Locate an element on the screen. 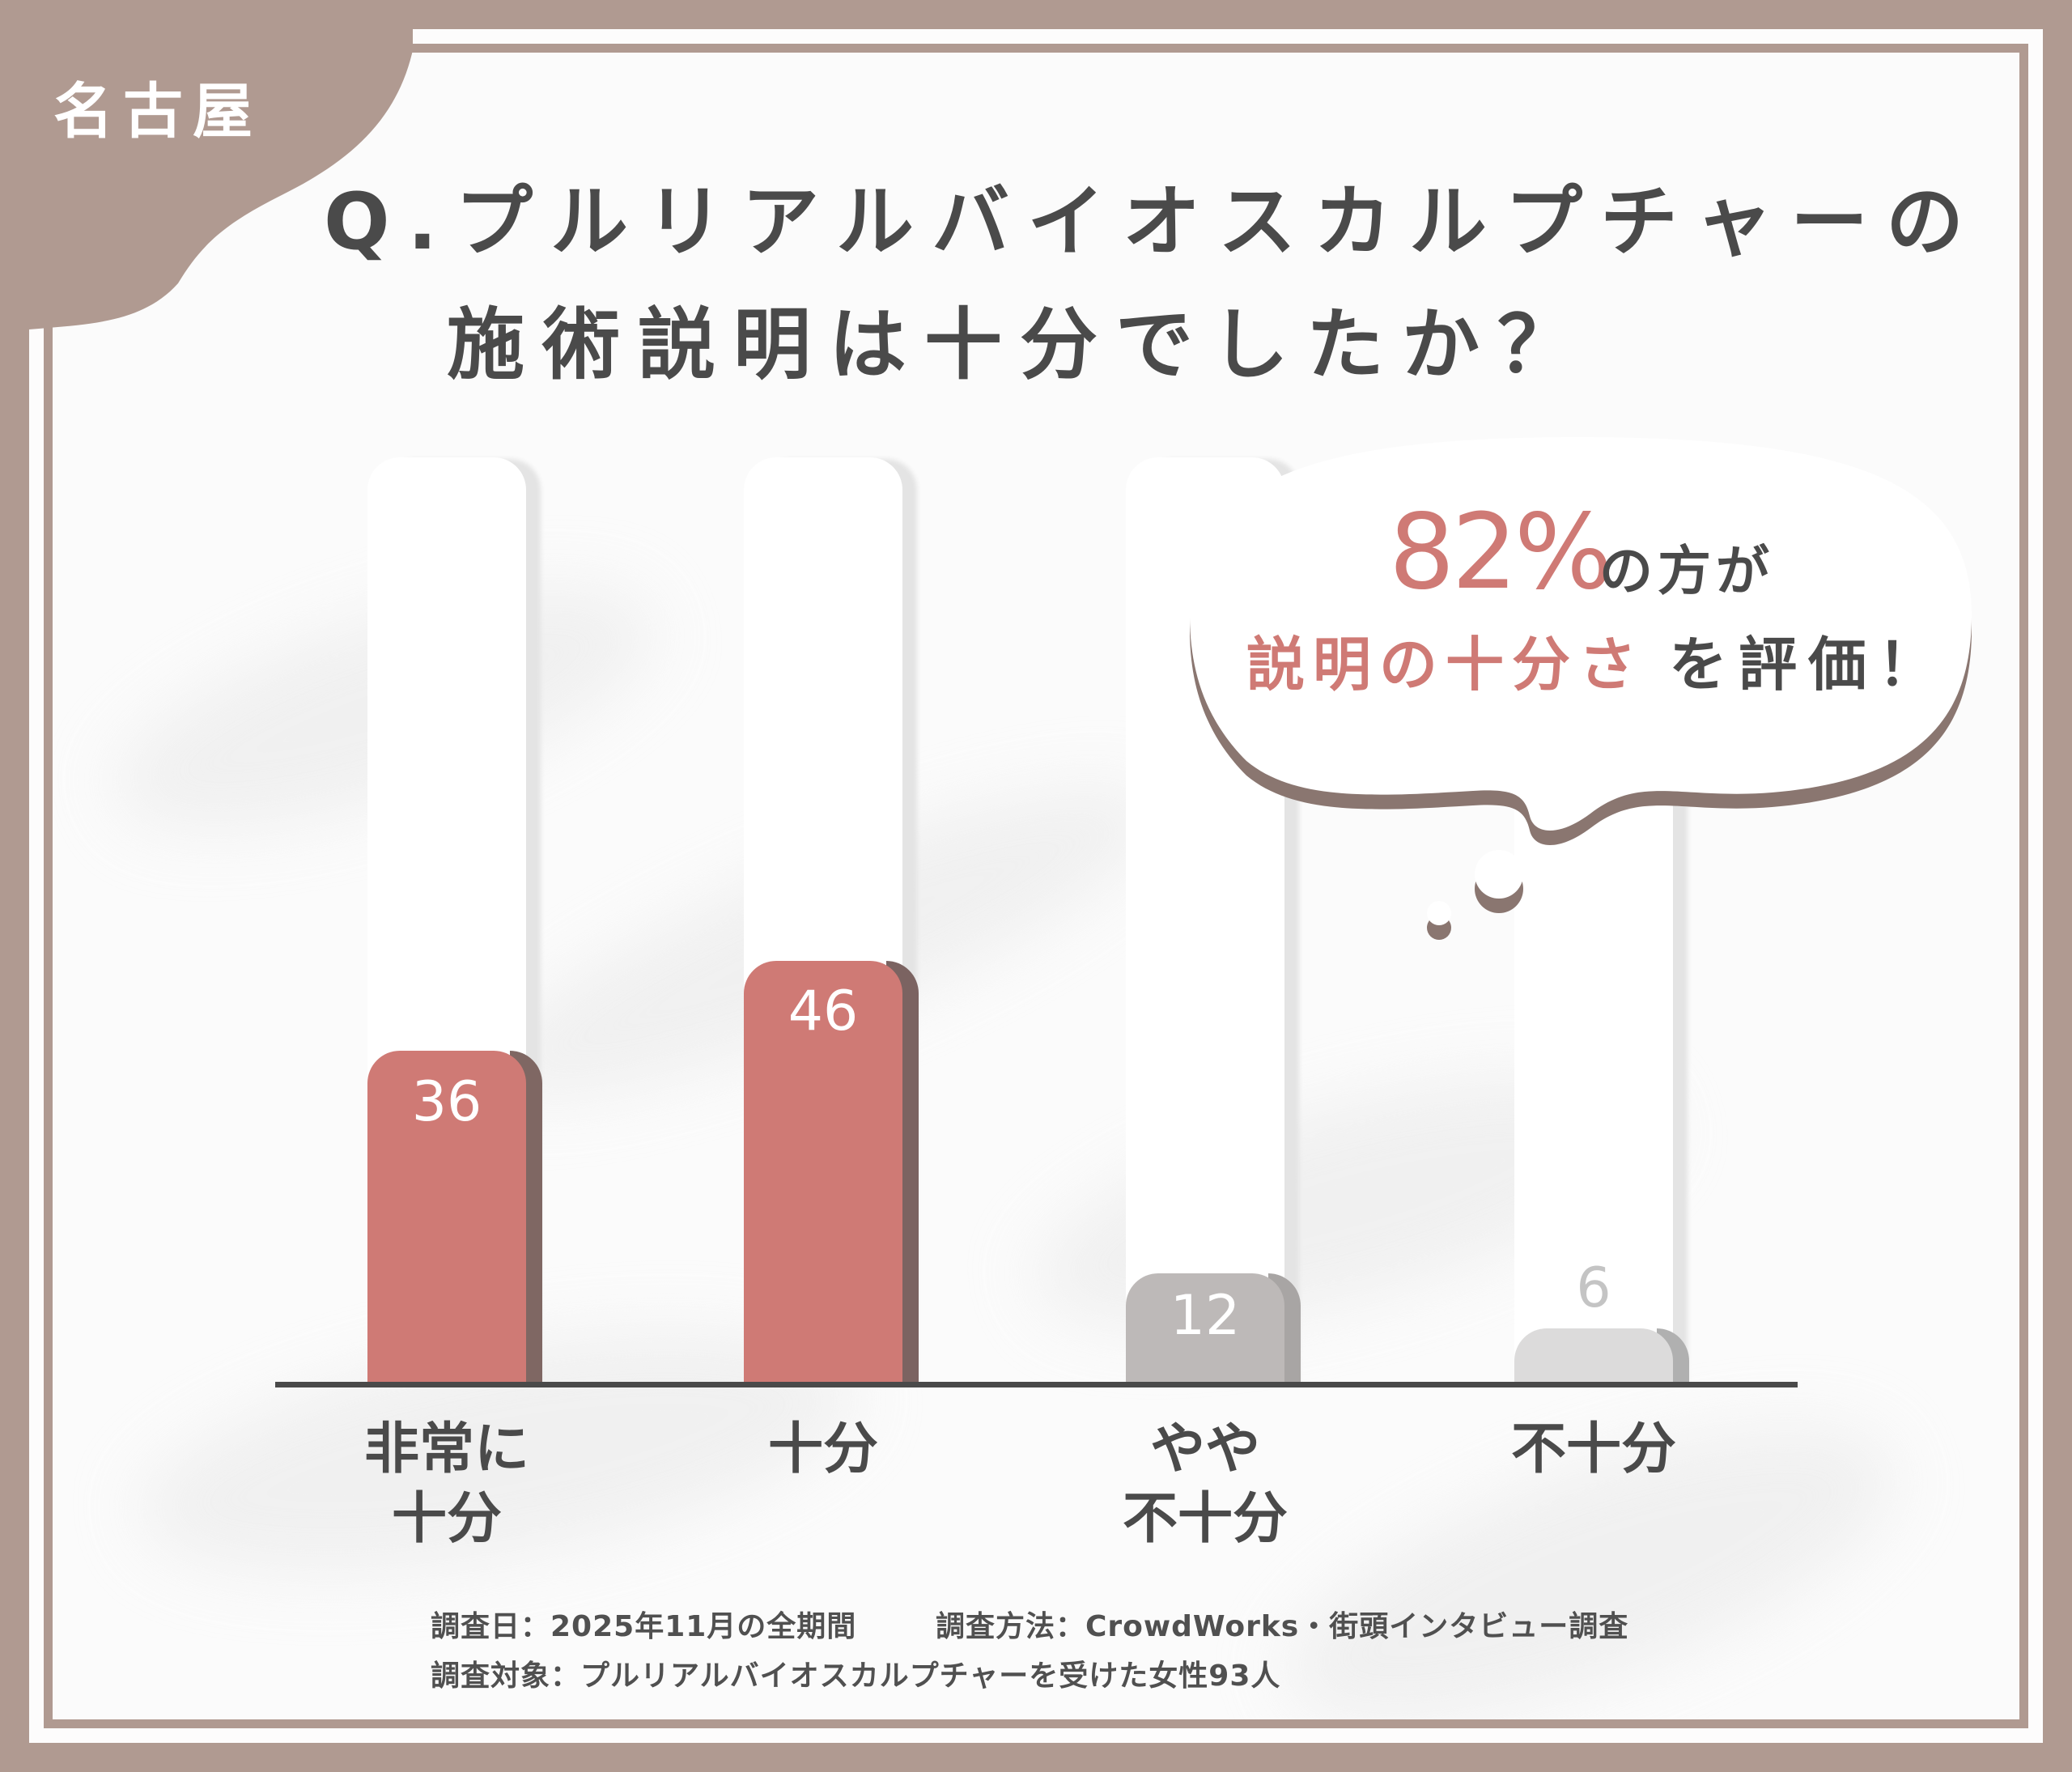 This screenshot has height=1772, width=2072. bar-somewhat-insufficient is located at coordinates (1205, 1328).